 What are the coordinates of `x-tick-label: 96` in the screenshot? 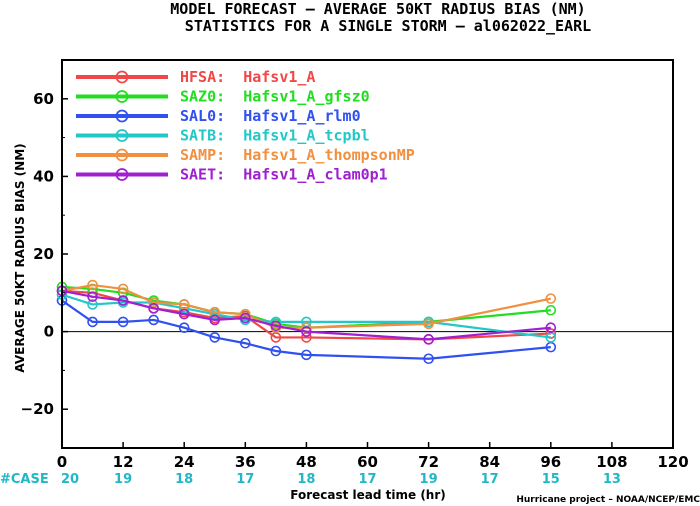 It's located at (550, 462).